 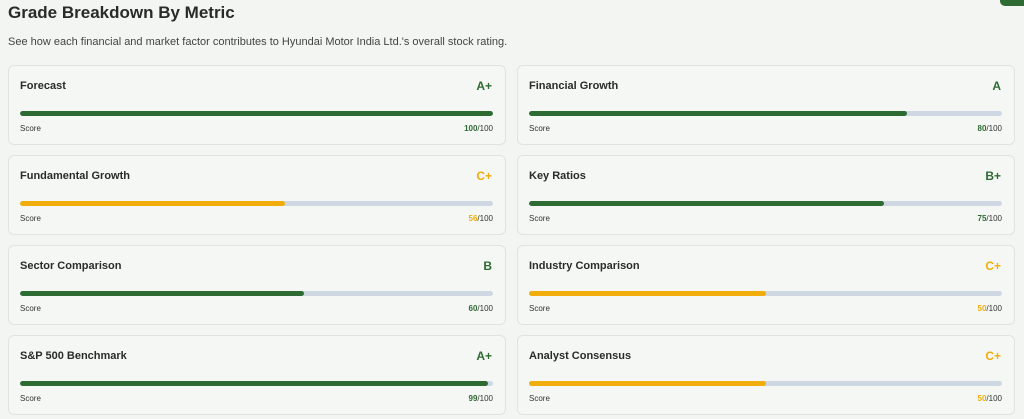 I want to click on metric-card-forecast: Forecast A+ Score 100/100, so click(x=257, y=105).